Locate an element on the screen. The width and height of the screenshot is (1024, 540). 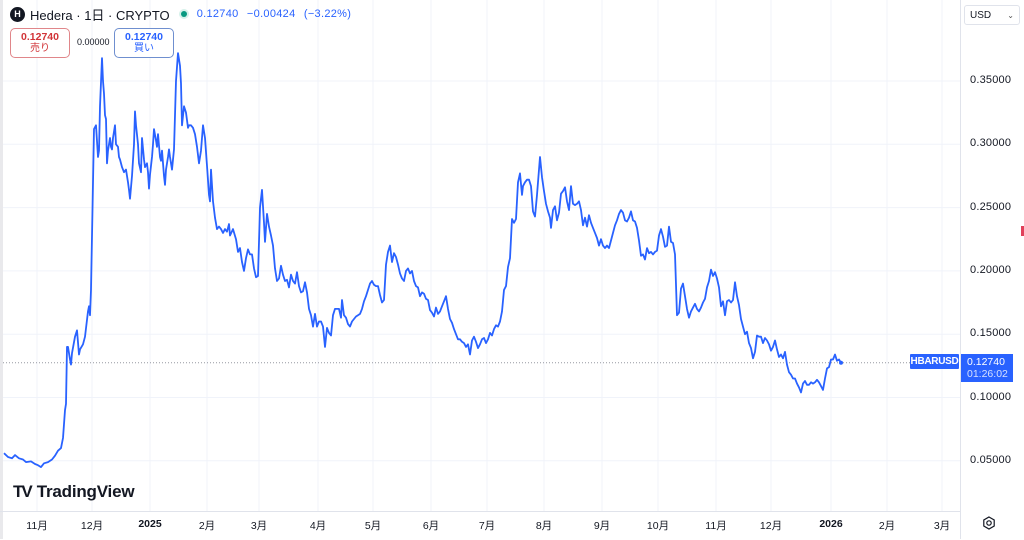
current-price: 0.12740 is located at coordinates (986, 362).